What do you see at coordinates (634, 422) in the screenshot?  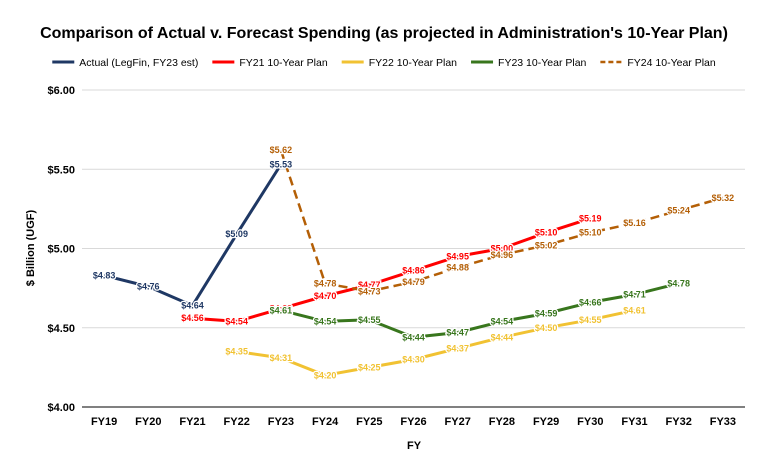 I see `x-tick-label: FY31` at bounding box center [634, 422].